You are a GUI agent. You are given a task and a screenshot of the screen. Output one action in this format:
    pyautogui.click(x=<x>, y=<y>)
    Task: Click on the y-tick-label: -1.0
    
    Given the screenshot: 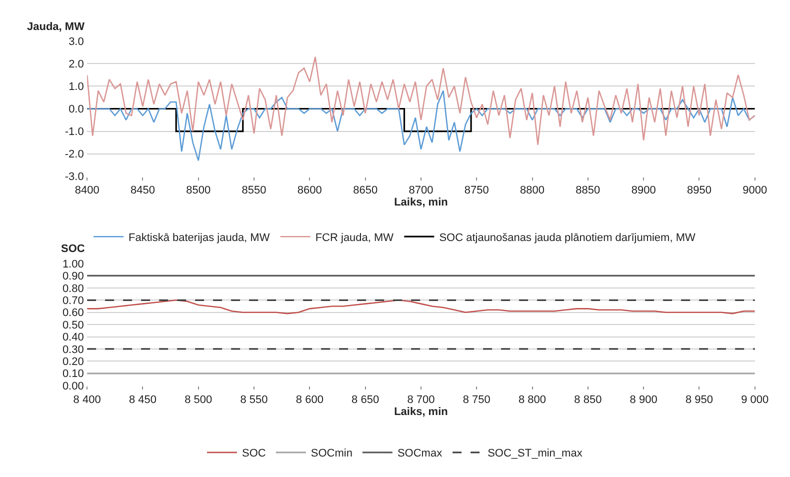 What is the action you would take?
    pyautogui.click(x=74, y=132)
    